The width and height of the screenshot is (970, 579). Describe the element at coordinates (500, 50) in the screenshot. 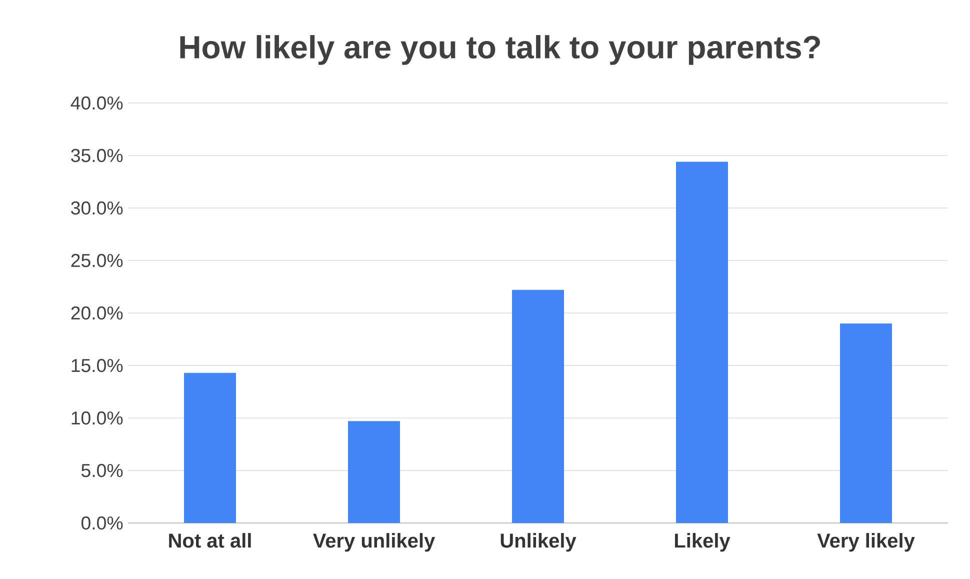

I see `chart-title: How likely are you to talk to your parents?` at that location.